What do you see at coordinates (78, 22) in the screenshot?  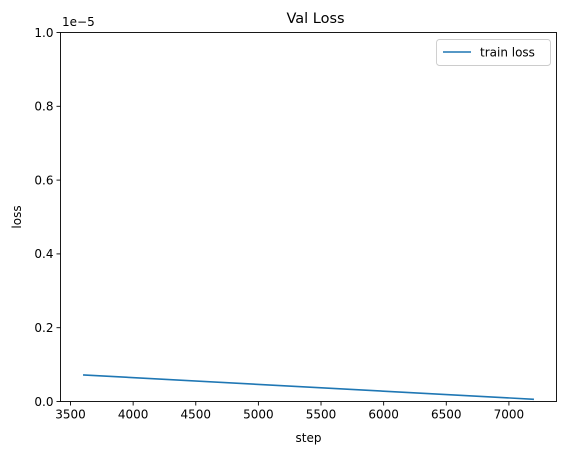 I see `y-offset-label: 1e−5` at bounding box center [78, 22].